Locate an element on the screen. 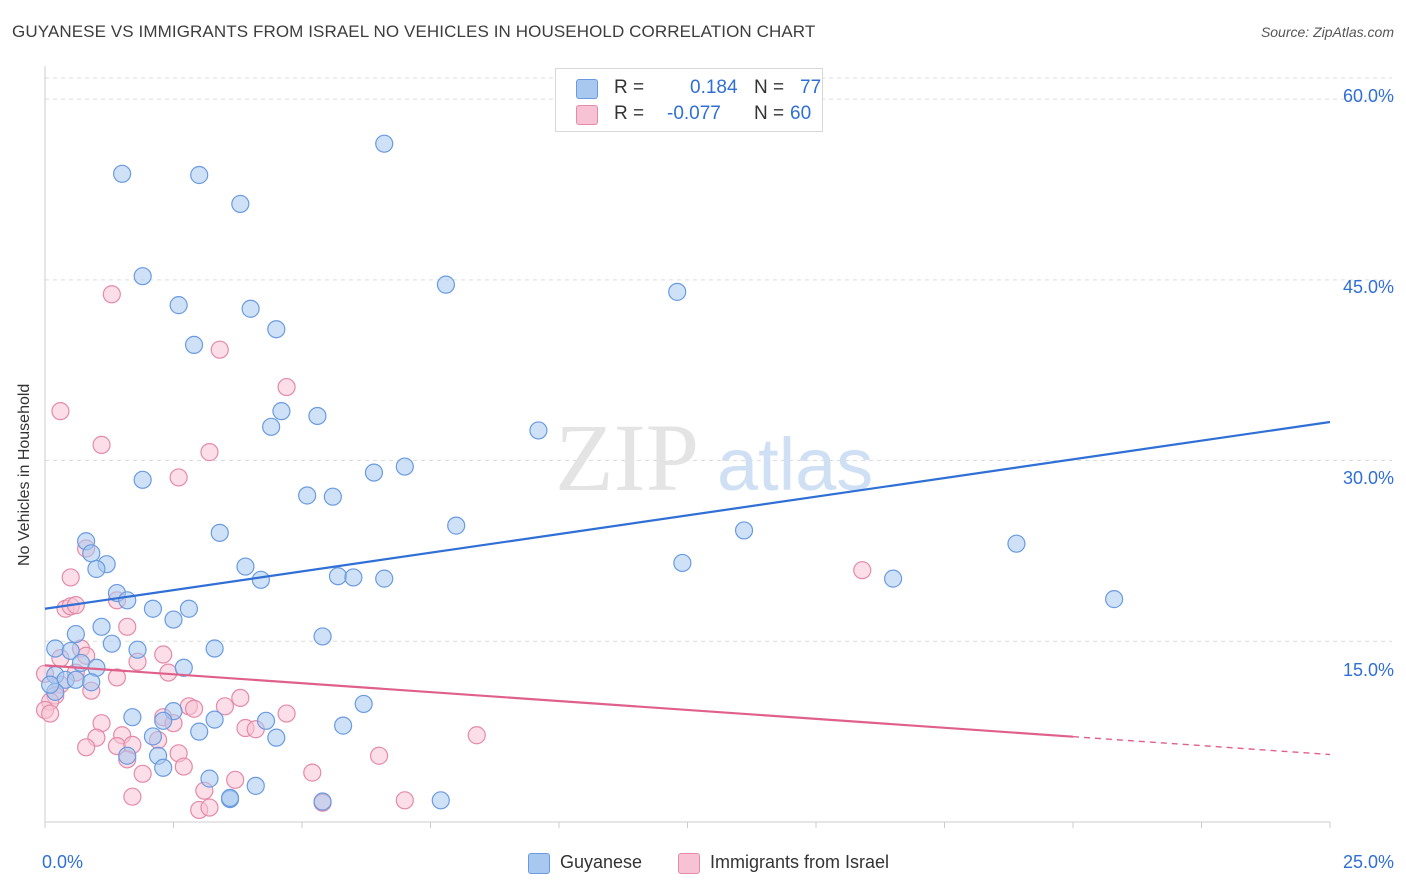  n-value: 60 is located at coordinates (801, 113).